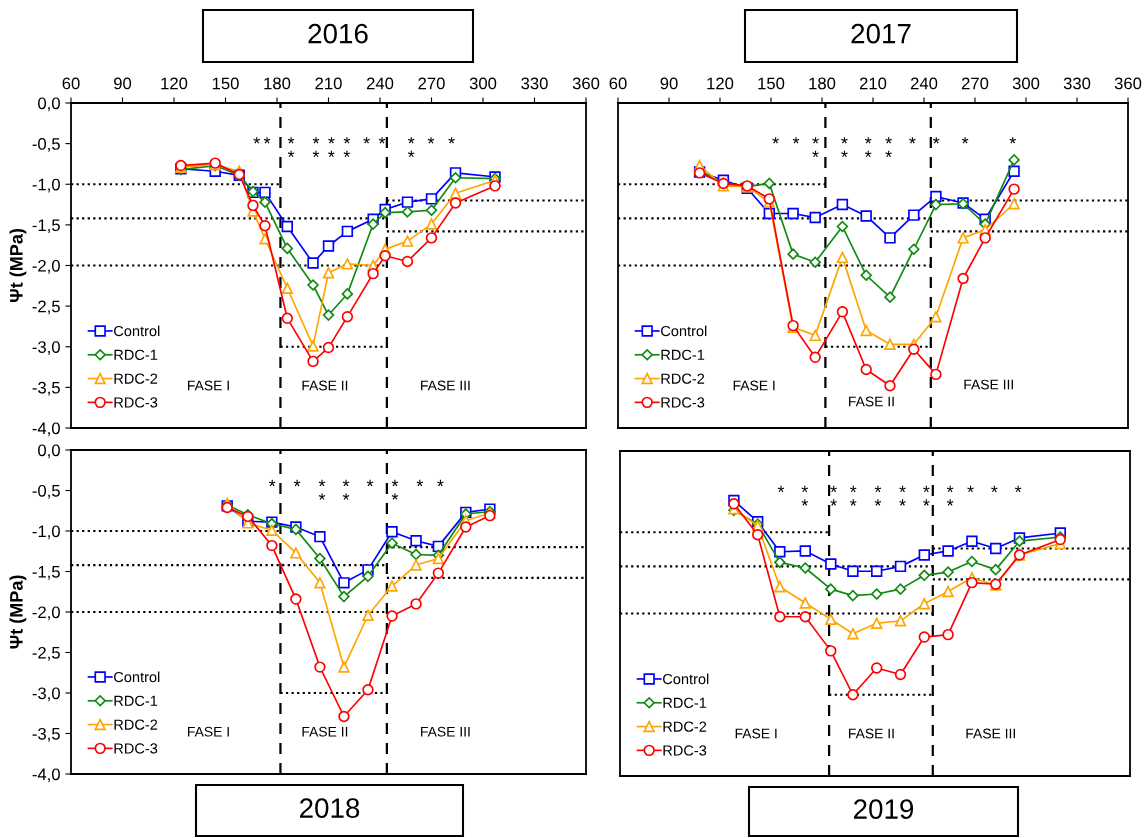 The width and height of the screenshot is (1146, 838). Describe the element at coordinates (884, 809) in the screenshot. I see `text: 2019` at that location.